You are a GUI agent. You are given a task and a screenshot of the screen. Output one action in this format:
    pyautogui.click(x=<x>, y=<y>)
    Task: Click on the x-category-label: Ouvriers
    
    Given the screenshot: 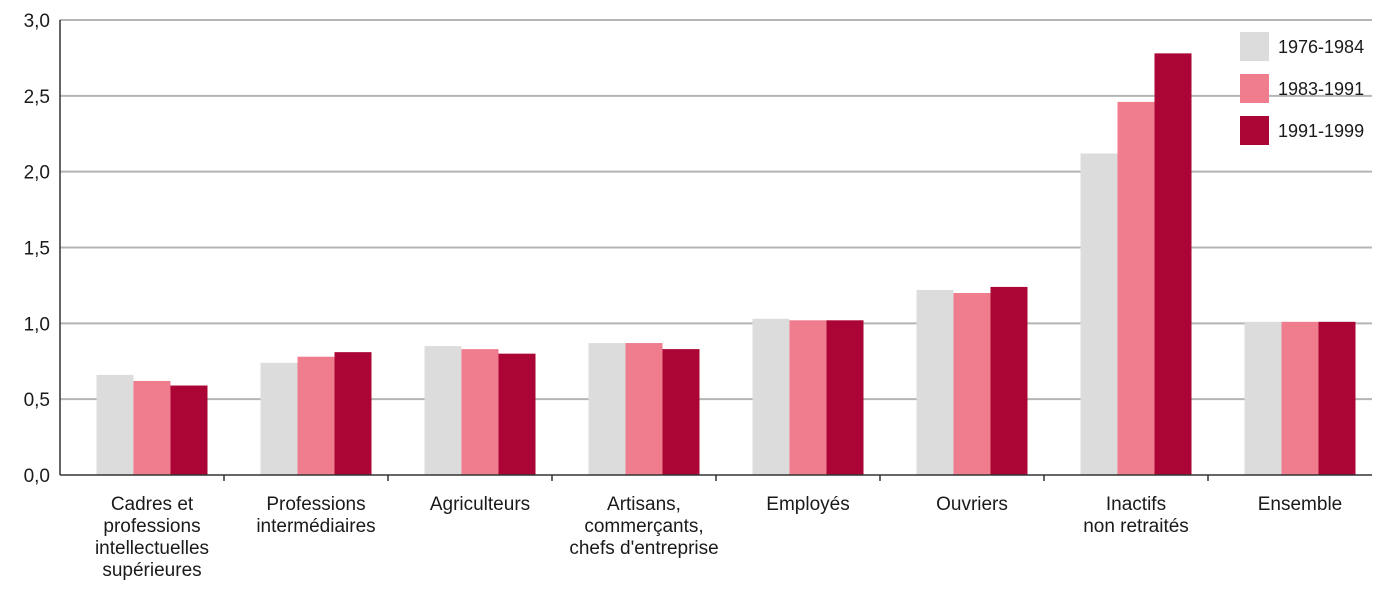 What is the action you would take?
    pyautogui.click(x=972, y=504)
    